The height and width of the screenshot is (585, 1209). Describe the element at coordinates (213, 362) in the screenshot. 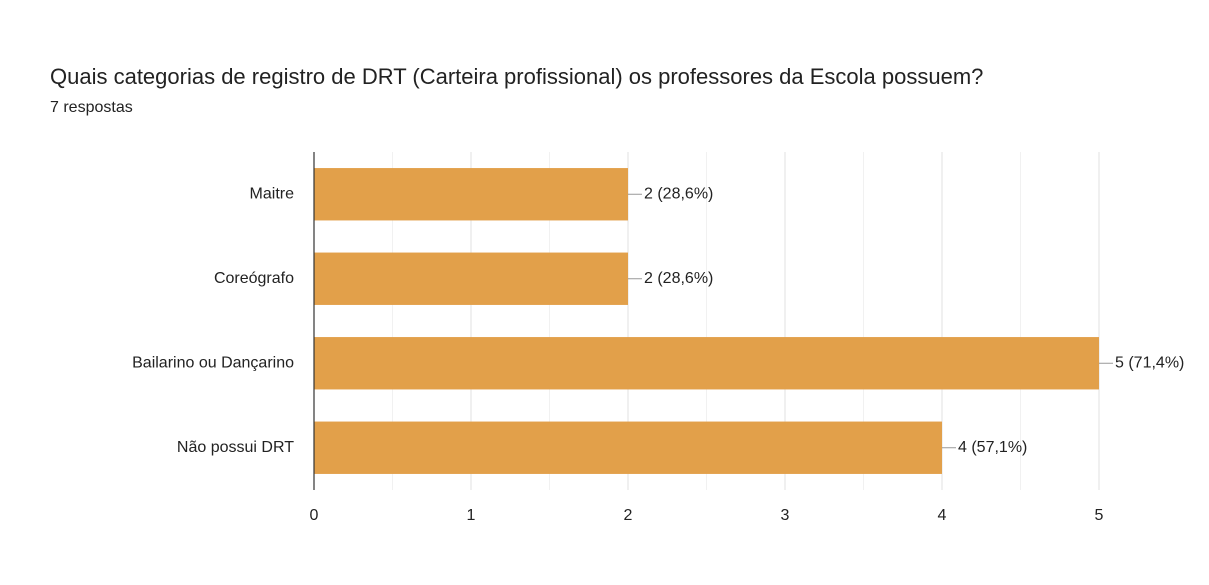

I see `y-tick-label: Bailarino ou Dançarino` at that location.